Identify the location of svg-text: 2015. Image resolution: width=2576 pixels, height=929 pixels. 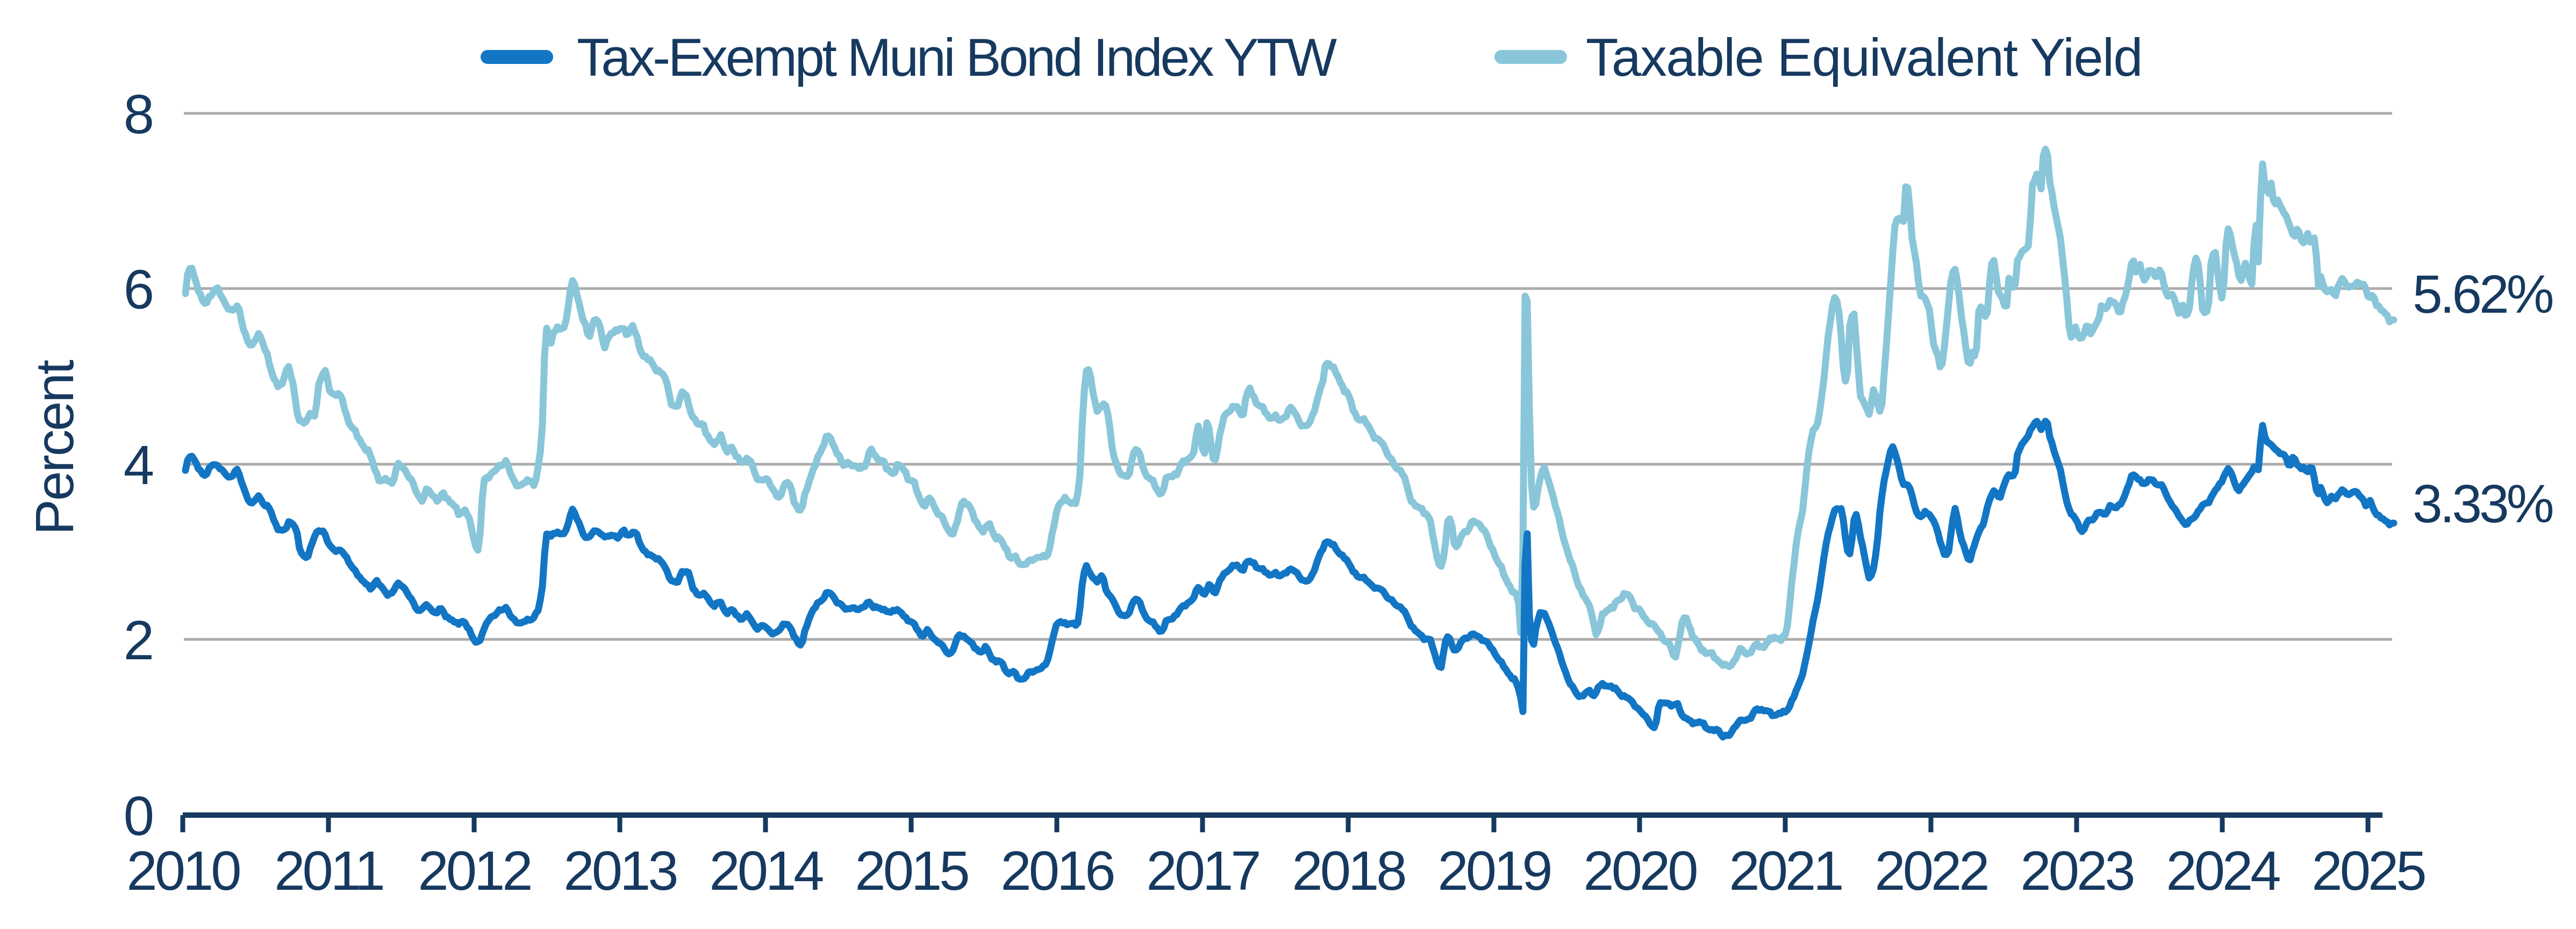
(911, 871).